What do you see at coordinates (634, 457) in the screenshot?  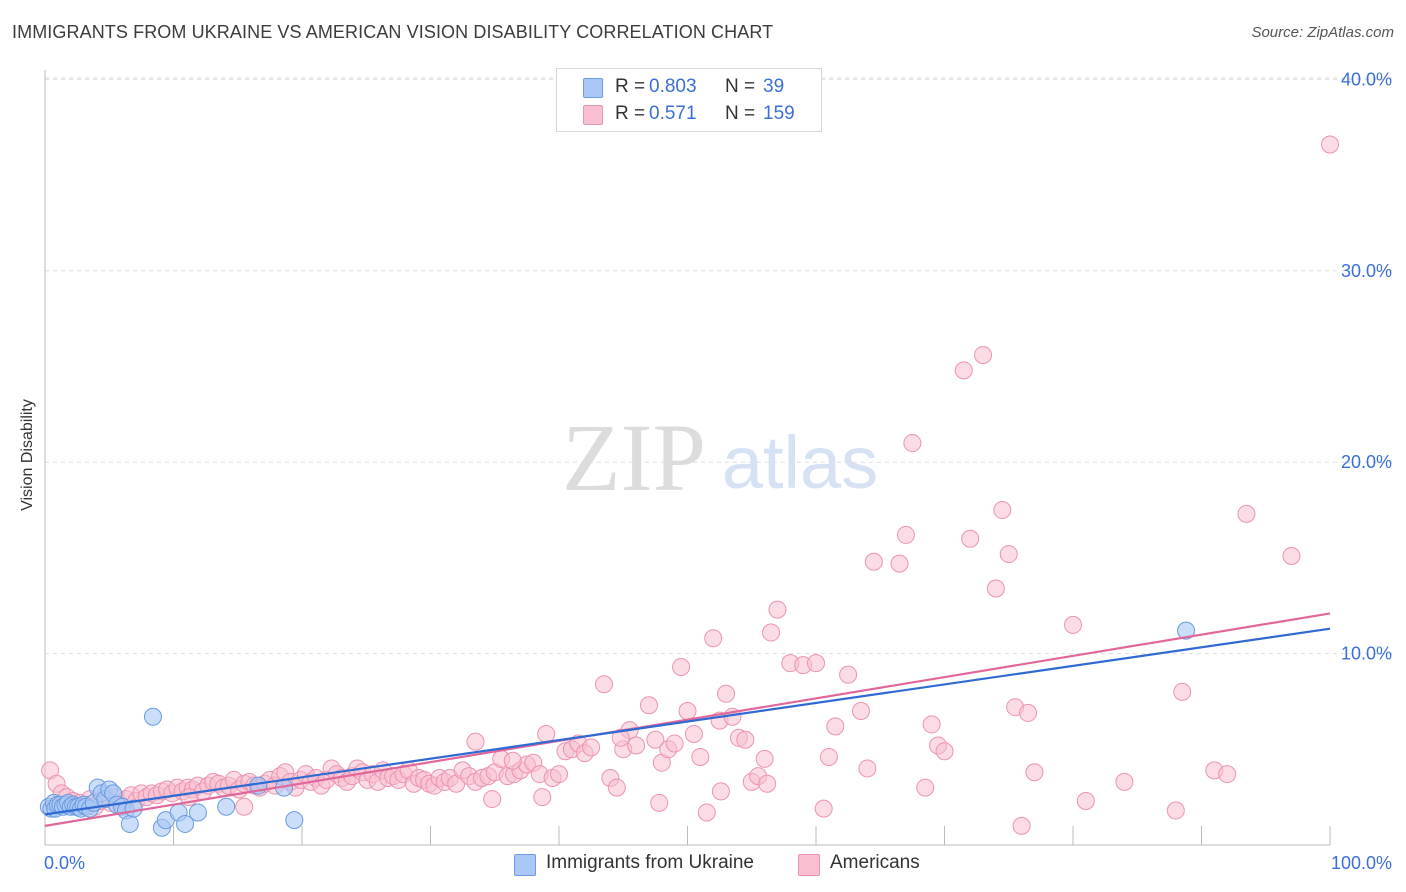 I see `watermark-zip: ZIP` at bounding box center [634, 457].